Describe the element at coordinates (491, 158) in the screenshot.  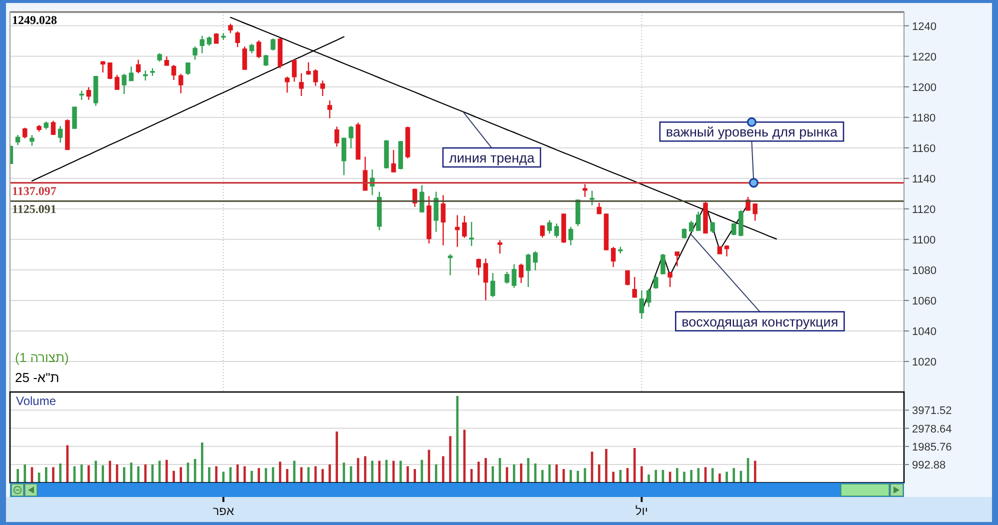
I see `annotation: линия тренда` at that location.